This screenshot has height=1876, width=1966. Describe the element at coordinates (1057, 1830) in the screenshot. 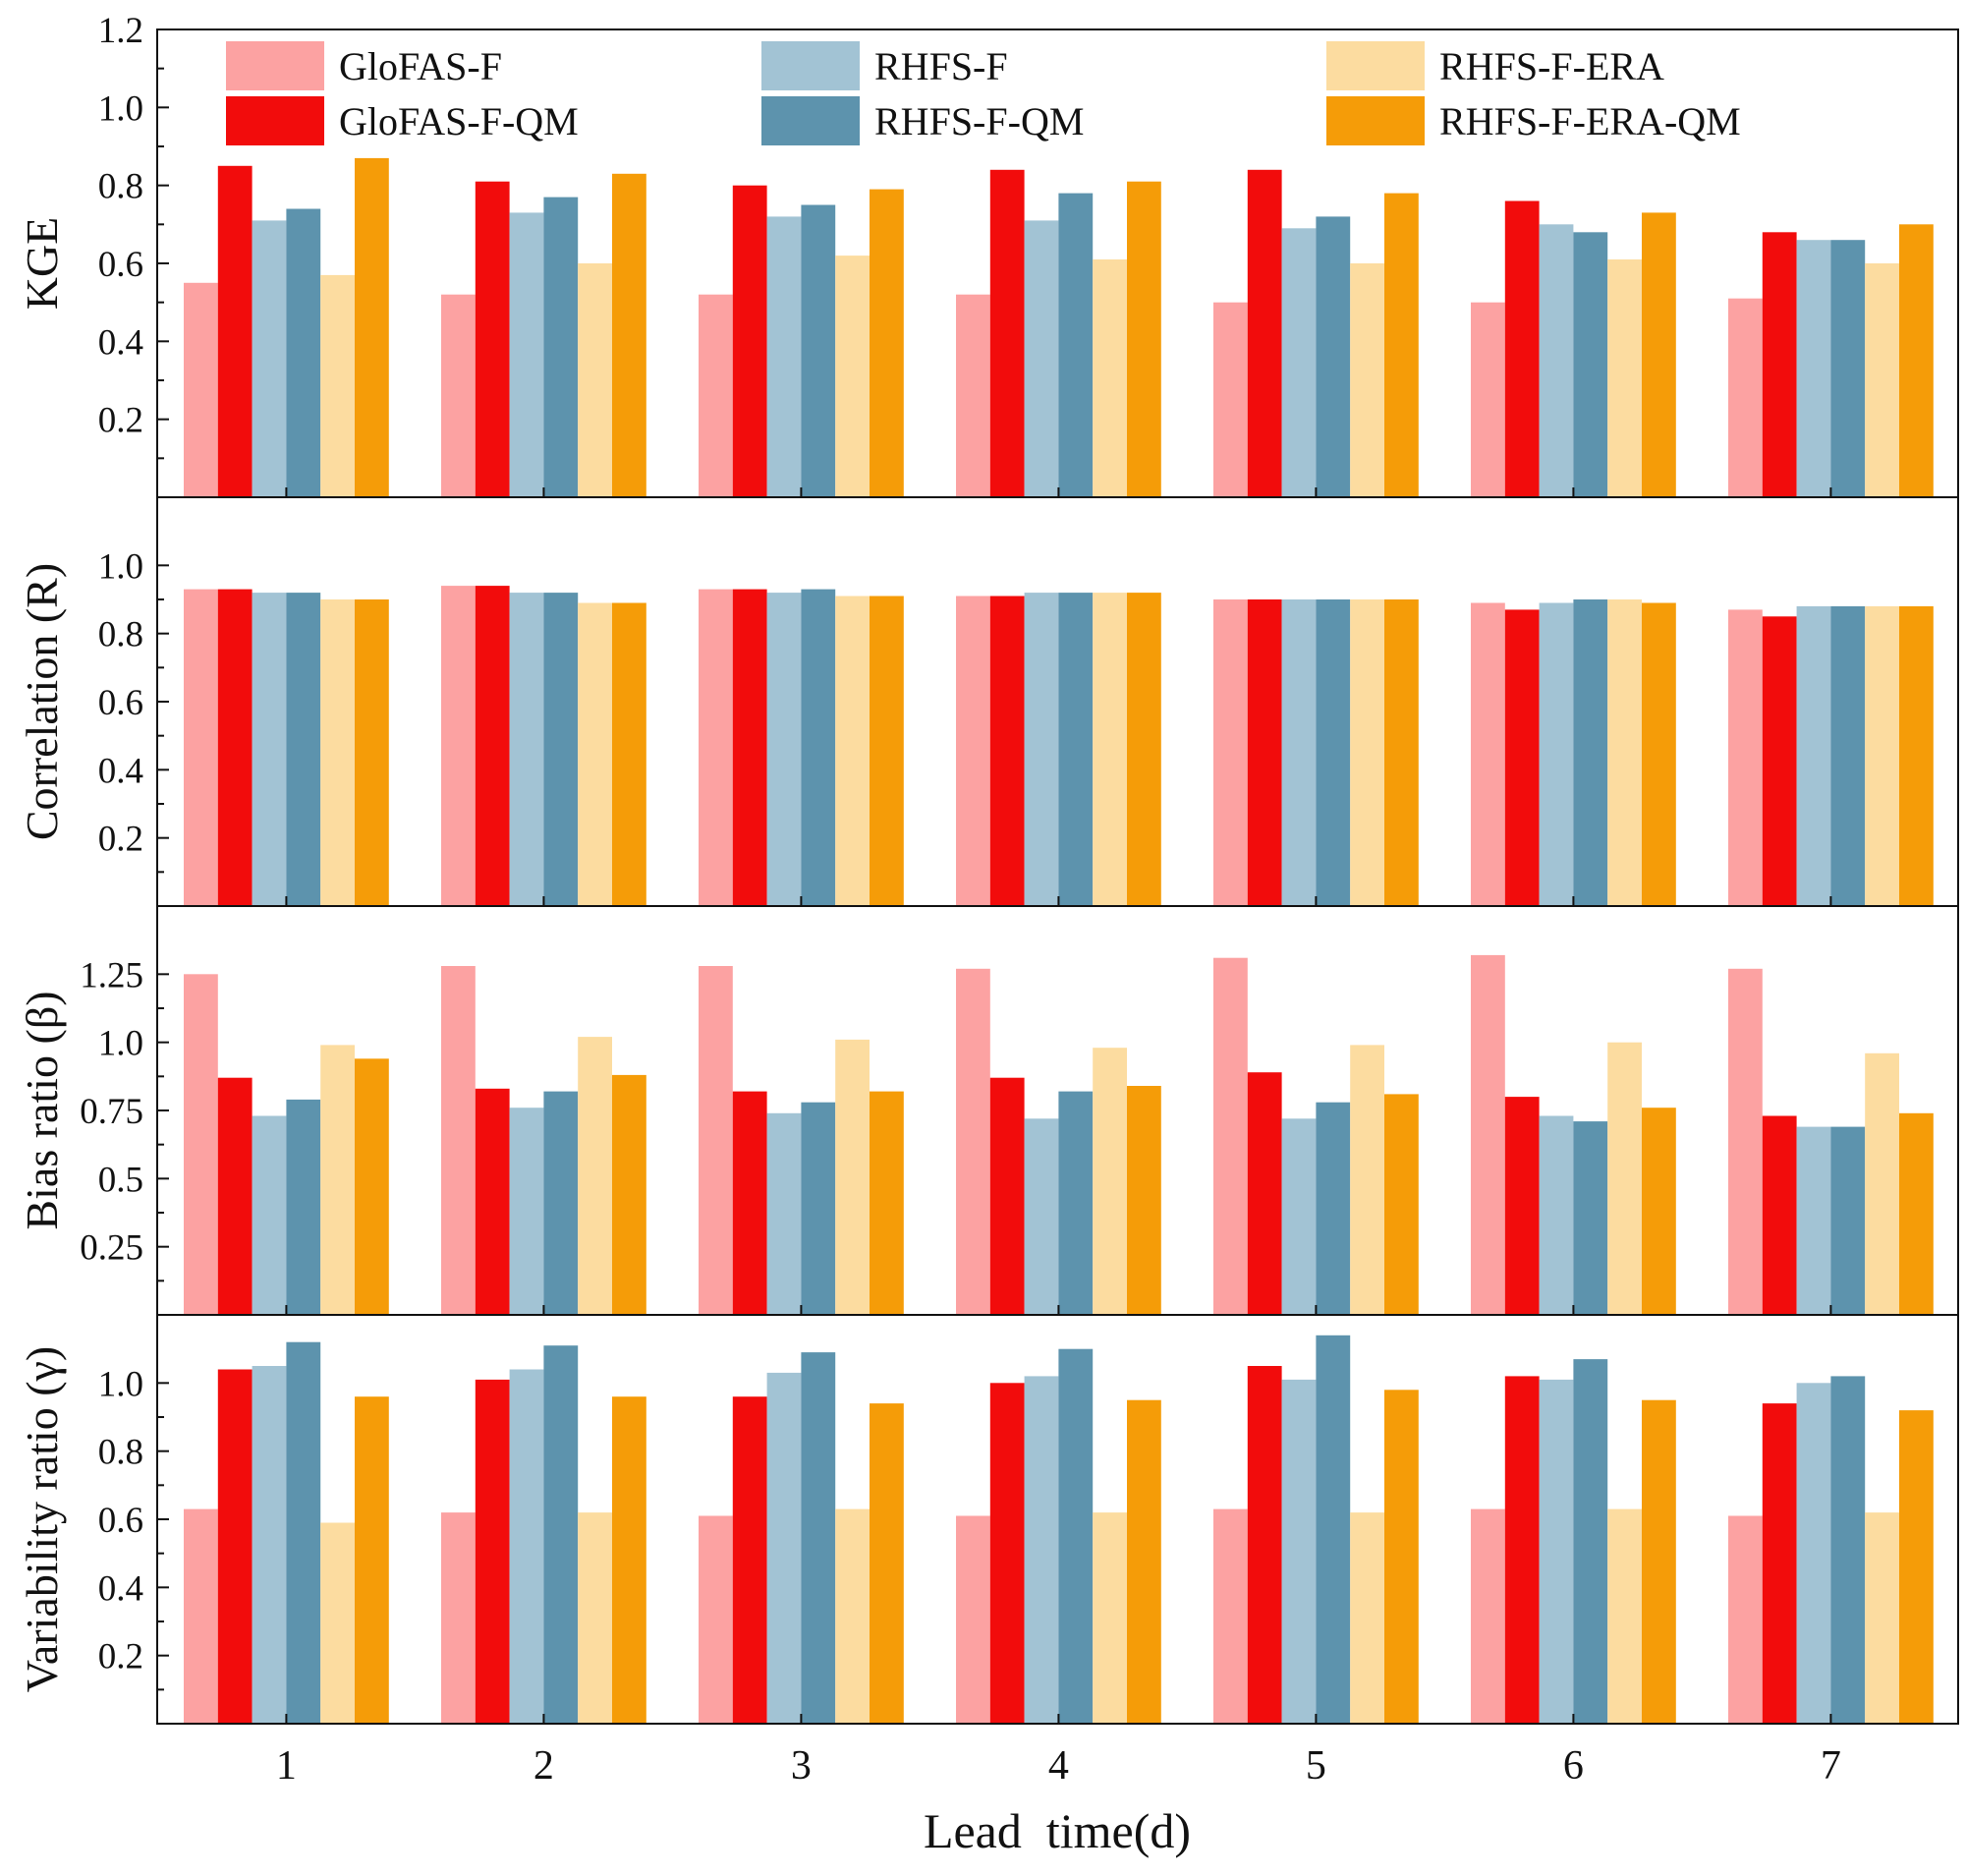

I see `x-axis-label: Lead time(d)` at that location.